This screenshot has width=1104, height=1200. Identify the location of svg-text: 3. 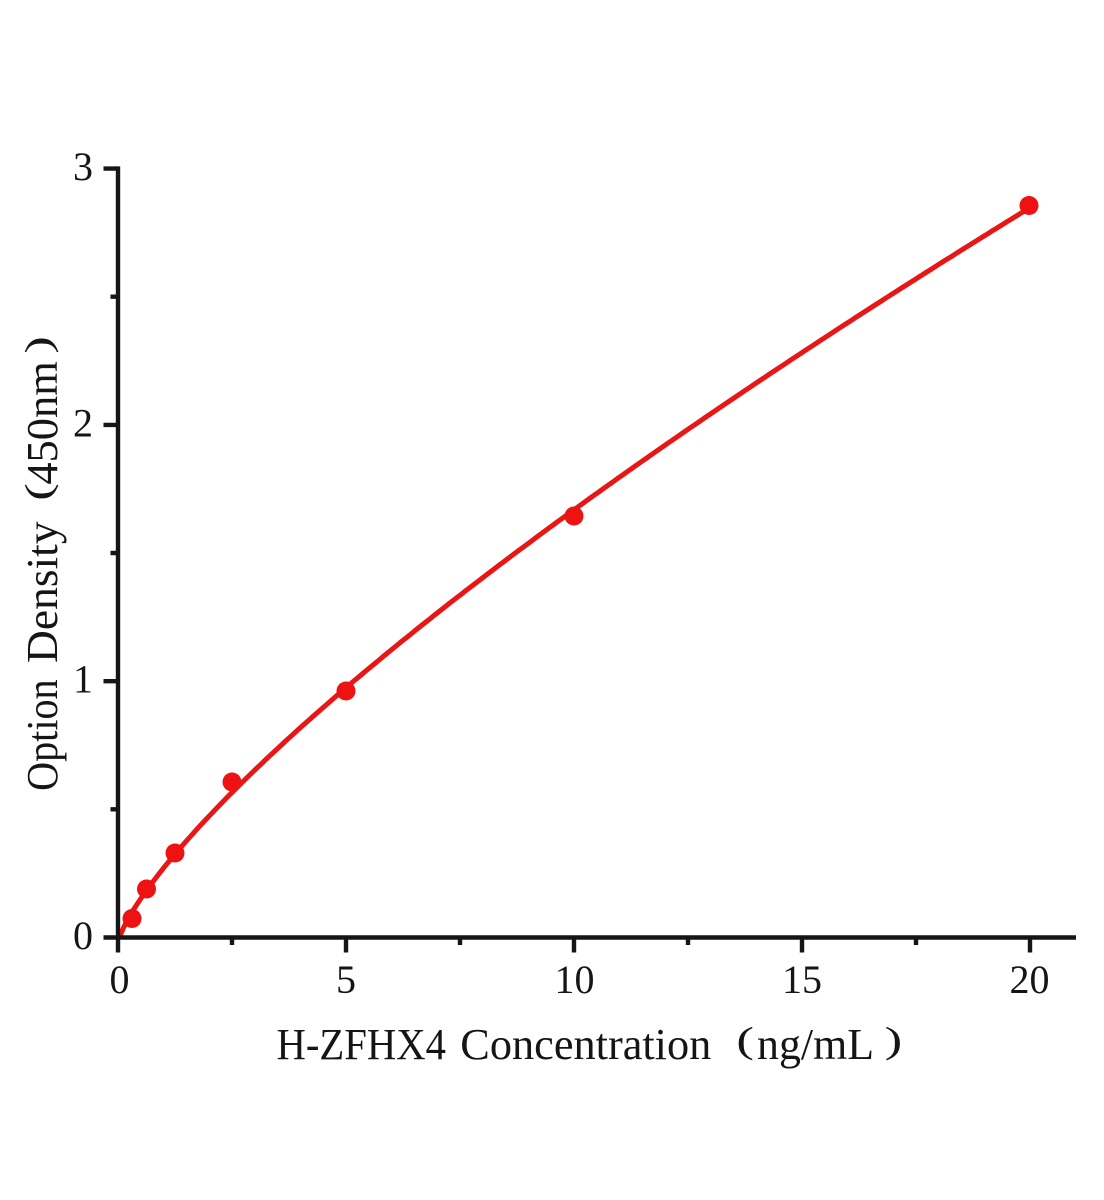
(83, 166).